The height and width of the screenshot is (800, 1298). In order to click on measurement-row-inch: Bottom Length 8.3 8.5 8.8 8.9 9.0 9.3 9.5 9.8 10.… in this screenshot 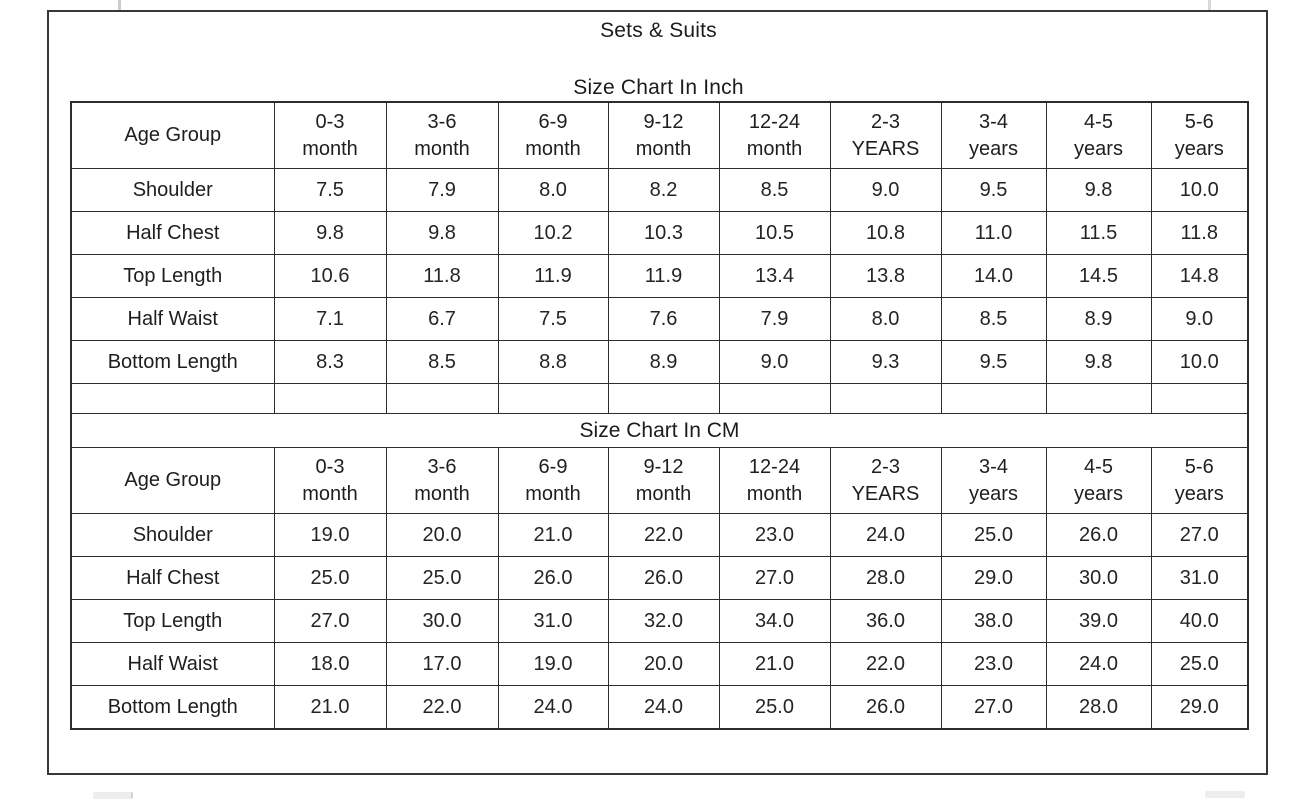, I will do `click(659, 362)`.